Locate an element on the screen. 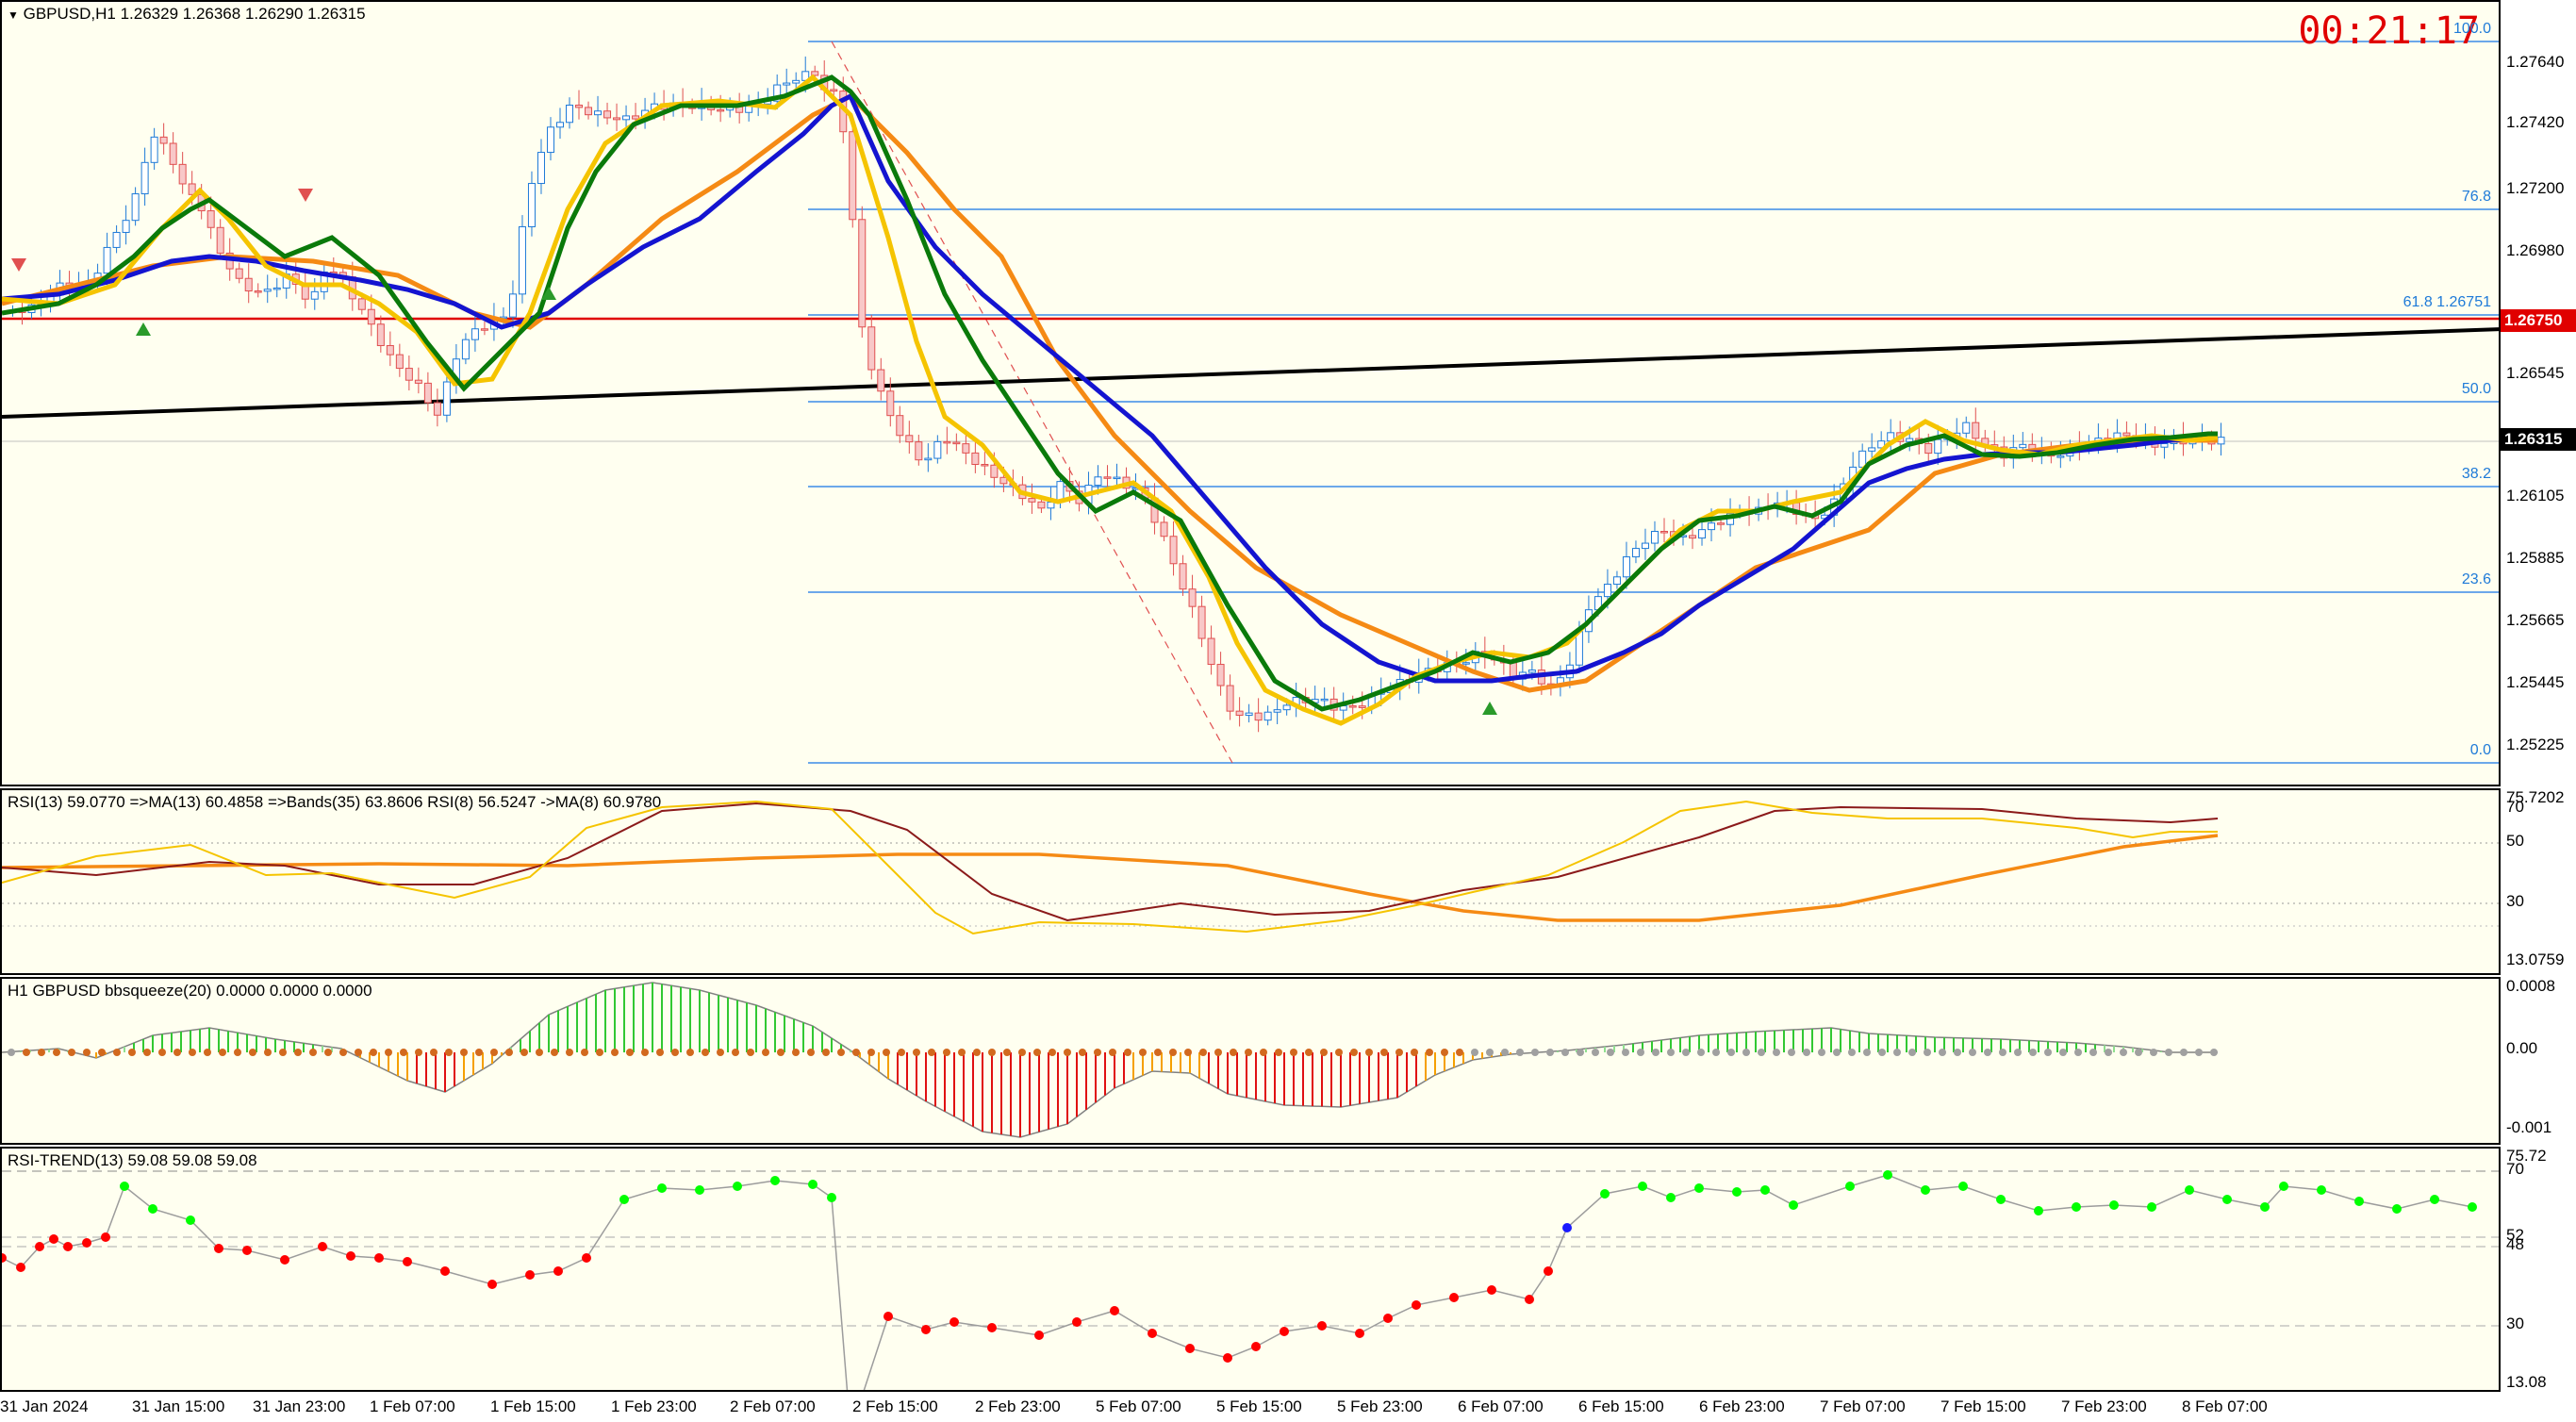 The width and height of the screenshot is (2576, 1422). fibonacci-level-label: 76.8 is located at coordinates (2476, 197).